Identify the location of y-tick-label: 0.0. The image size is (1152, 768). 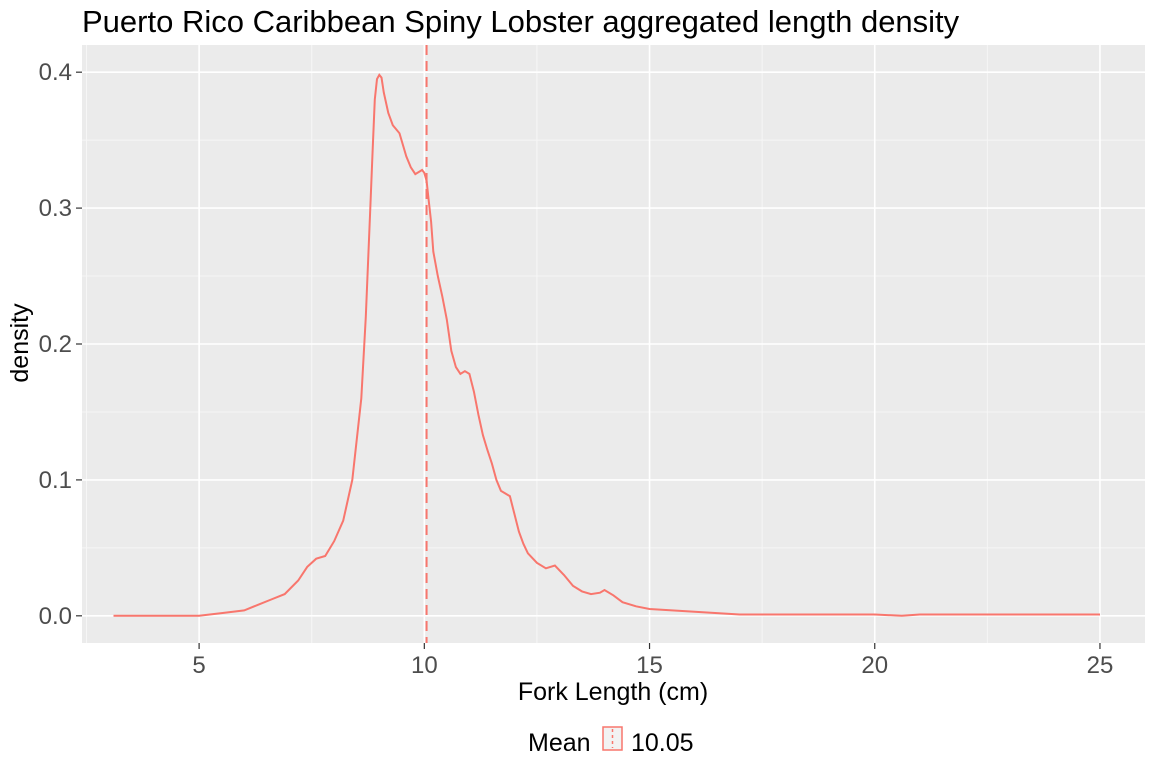
(55, 616).